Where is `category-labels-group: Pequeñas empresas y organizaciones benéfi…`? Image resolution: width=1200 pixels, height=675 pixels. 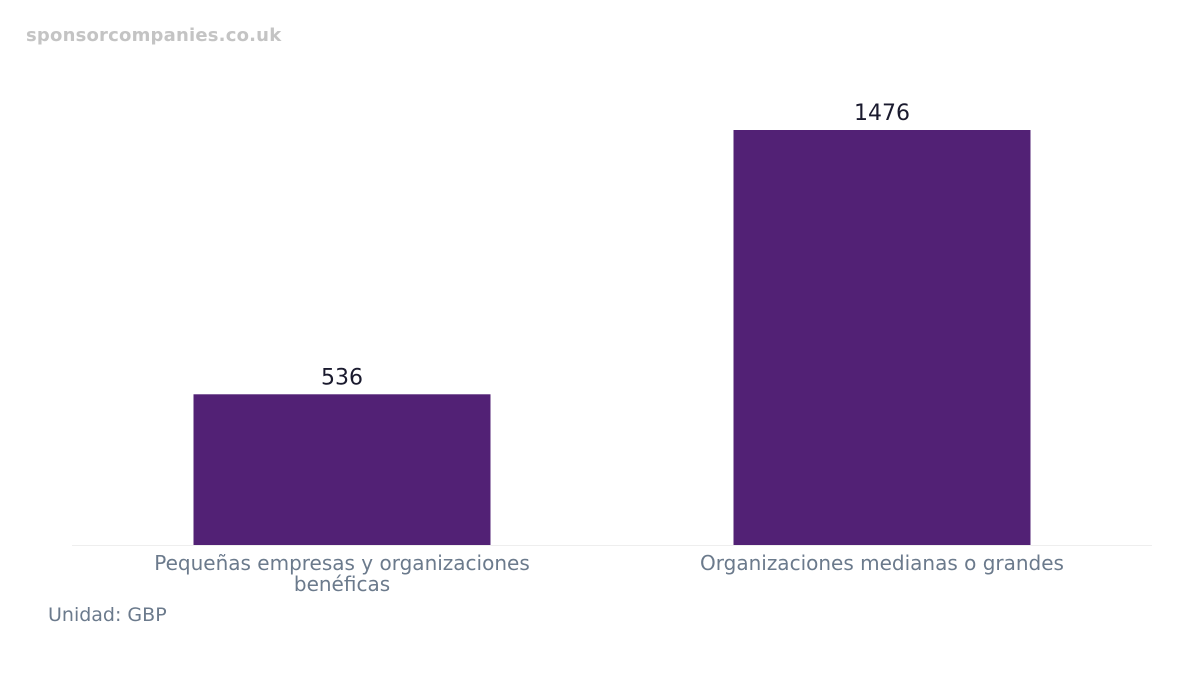 category-labels-group: Pequeñas empresas y organizaciones benéfi… is located at coordinates (609, 573).